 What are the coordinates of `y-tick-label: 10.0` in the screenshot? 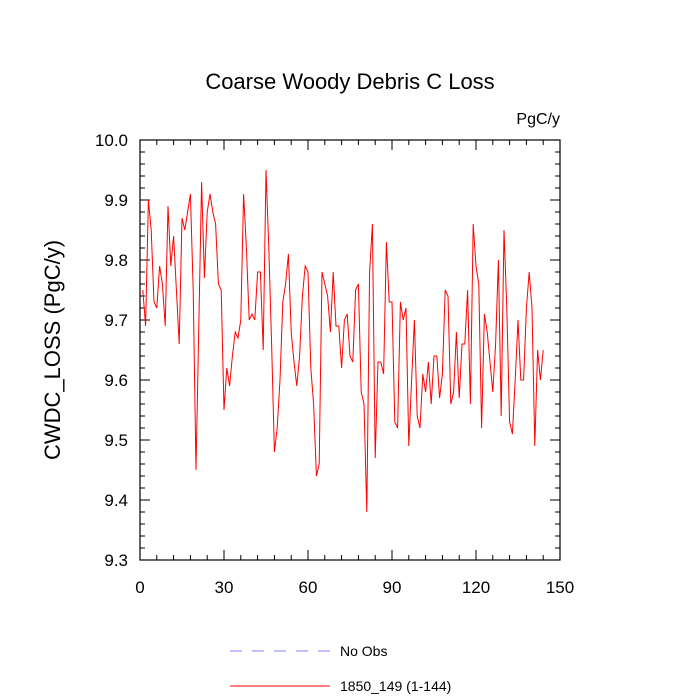 It's located at (111, 140).